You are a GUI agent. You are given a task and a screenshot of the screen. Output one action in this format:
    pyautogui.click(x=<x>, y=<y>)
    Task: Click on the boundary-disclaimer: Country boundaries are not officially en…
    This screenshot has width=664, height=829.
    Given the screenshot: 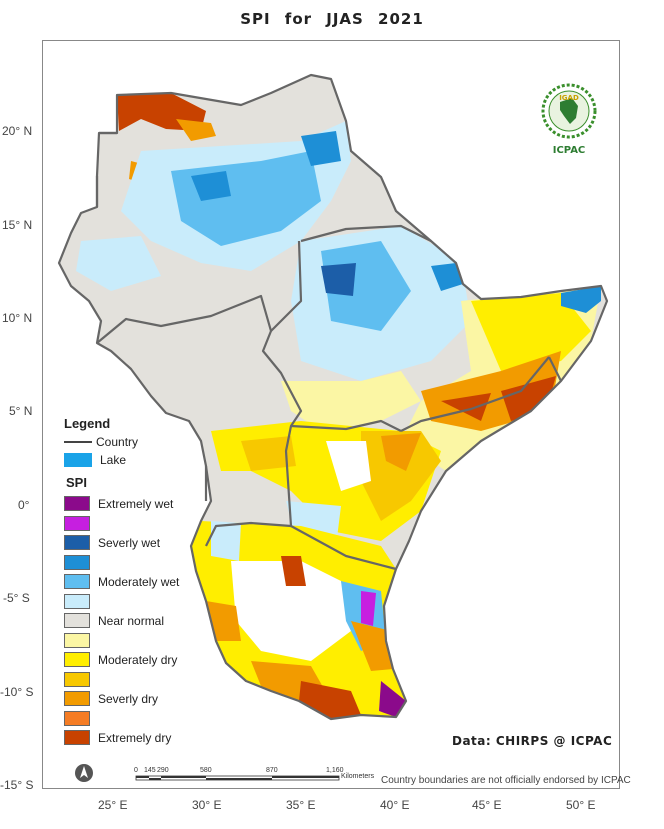 What is the action you would take?
    pyautogui.click(x=506, y=780)
    